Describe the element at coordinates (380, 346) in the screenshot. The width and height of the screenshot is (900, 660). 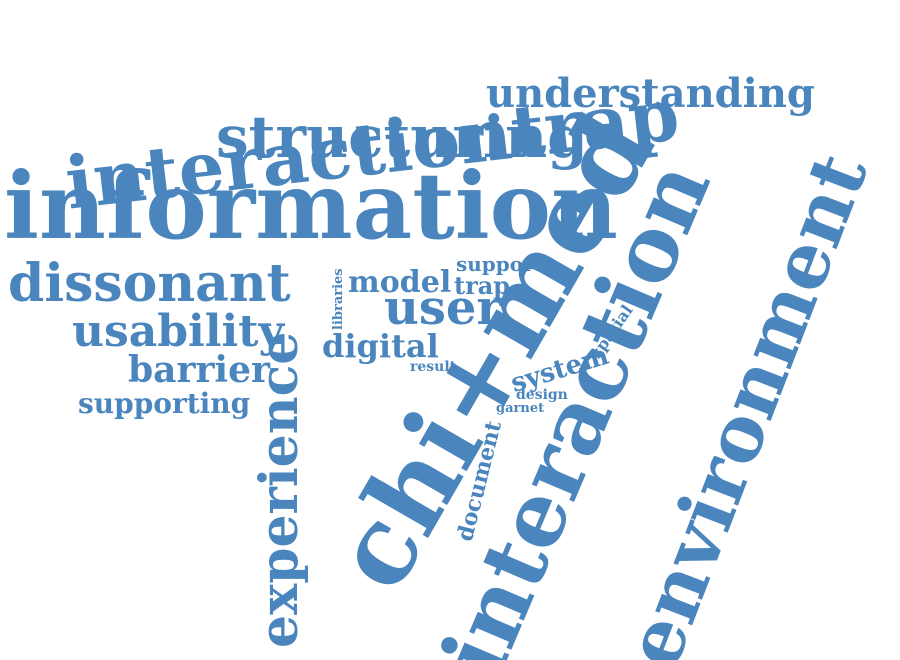
I see `word-digital: digital` at that location.